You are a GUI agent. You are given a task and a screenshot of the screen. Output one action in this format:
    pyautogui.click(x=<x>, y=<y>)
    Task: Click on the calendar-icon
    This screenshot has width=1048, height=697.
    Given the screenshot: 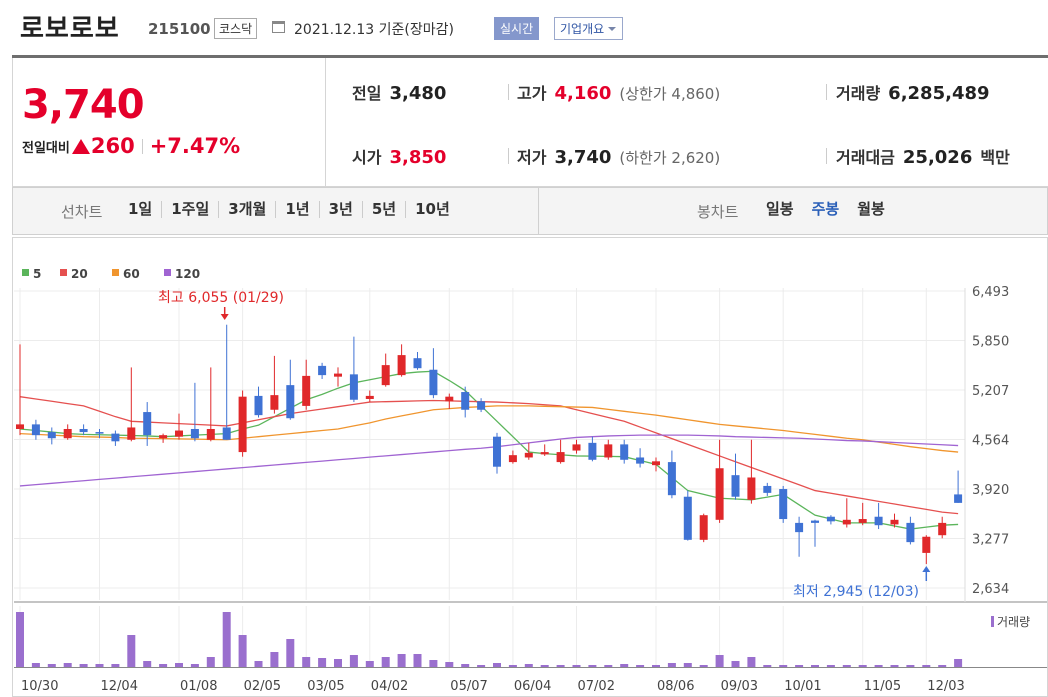 What is the action you would take?
    pyautogui.click(x=278, y=27)
    